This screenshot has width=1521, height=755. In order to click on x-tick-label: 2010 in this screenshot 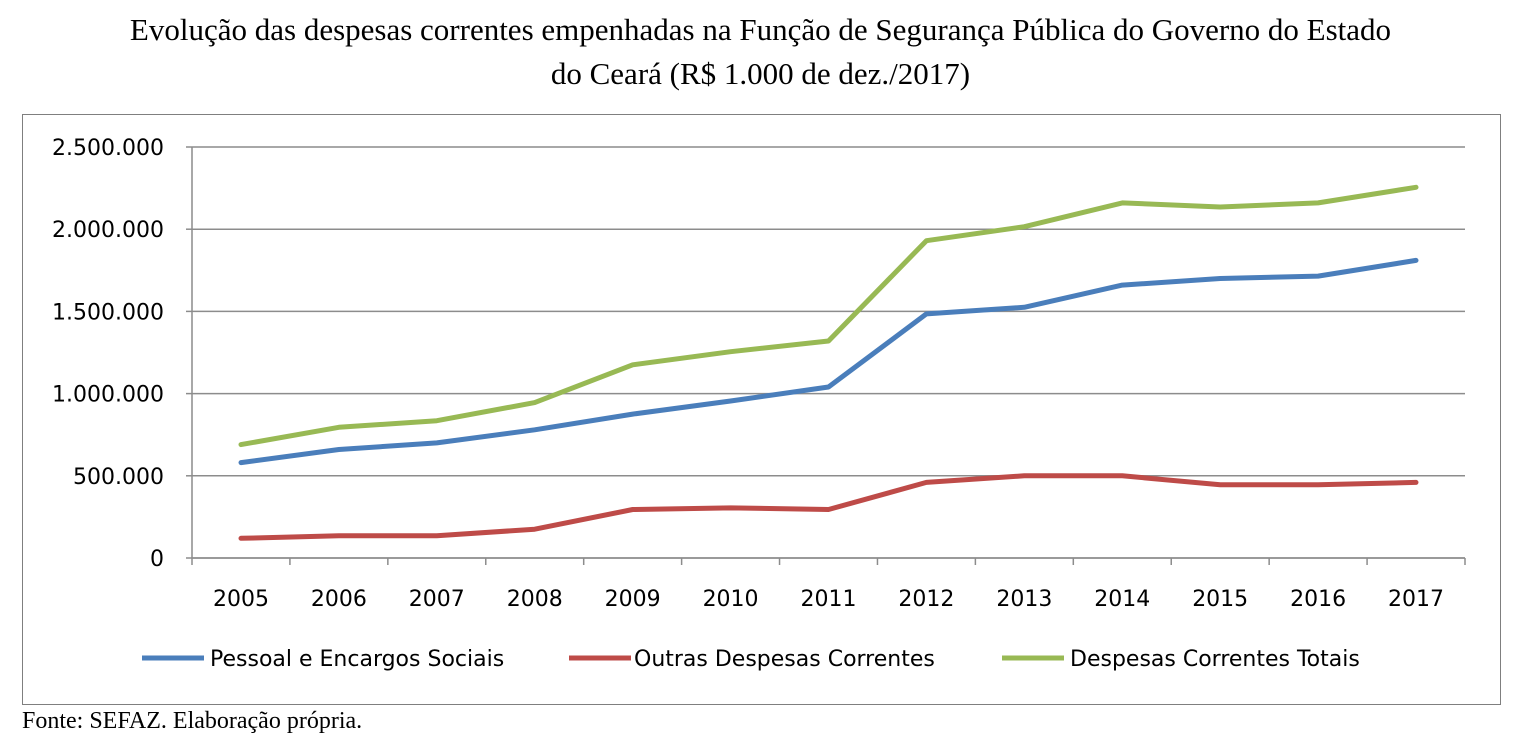, I will do `click(731, 599)`.